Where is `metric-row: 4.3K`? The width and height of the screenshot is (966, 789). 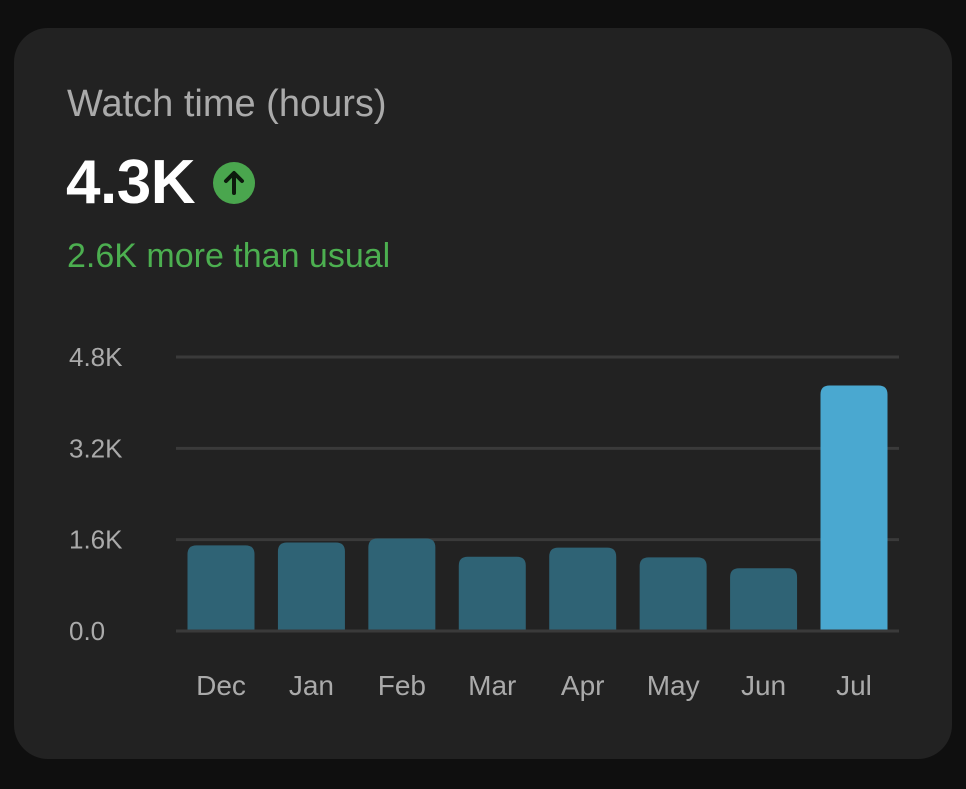
metric-row: 4.3K is located at coordinates (160, 183).